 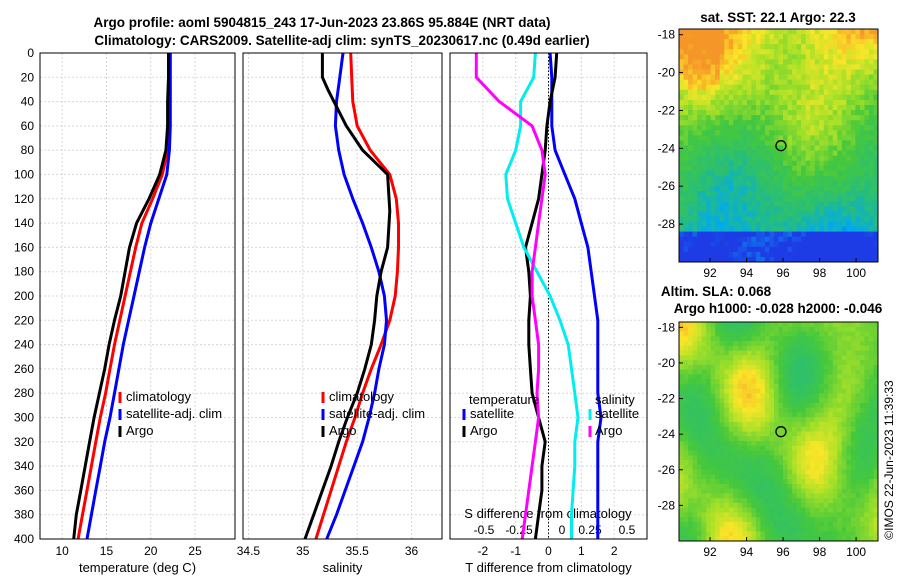 I want to click on sst-map-title: sat. SST: 22.1 Argo: 22.3, so click(x=778, y=17).